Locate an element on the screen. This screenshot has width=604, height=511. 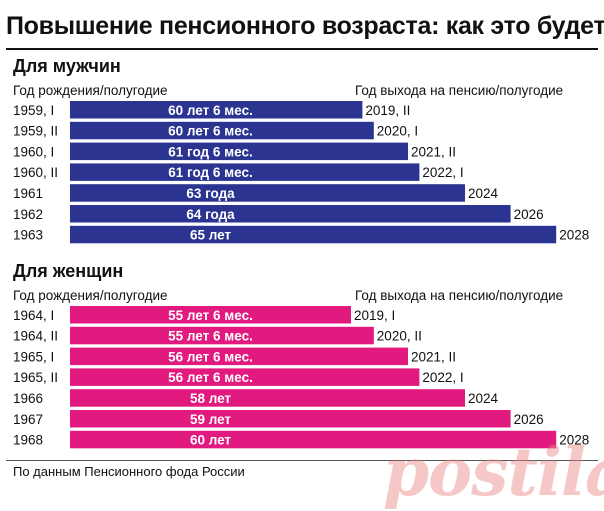
women-birth-label: 1964, I is located at coordinates (33, 315).